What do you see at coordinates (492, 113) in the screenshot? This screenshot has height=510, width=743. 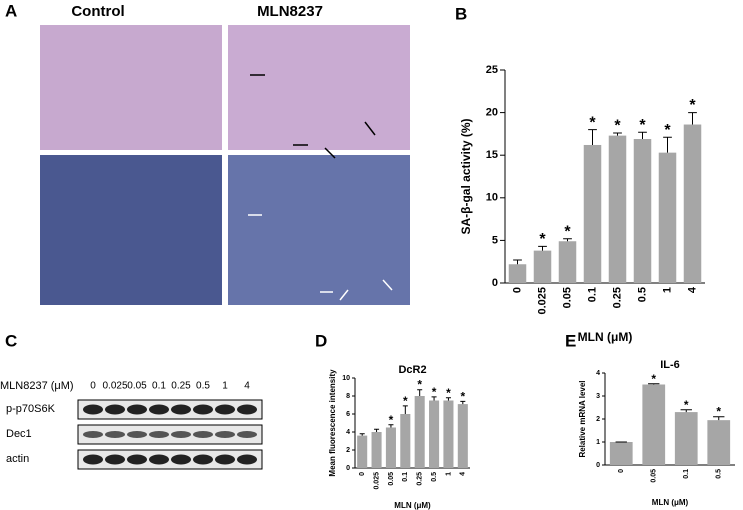 I see `y-tick-label: 20` at bounding box center [492, 113].